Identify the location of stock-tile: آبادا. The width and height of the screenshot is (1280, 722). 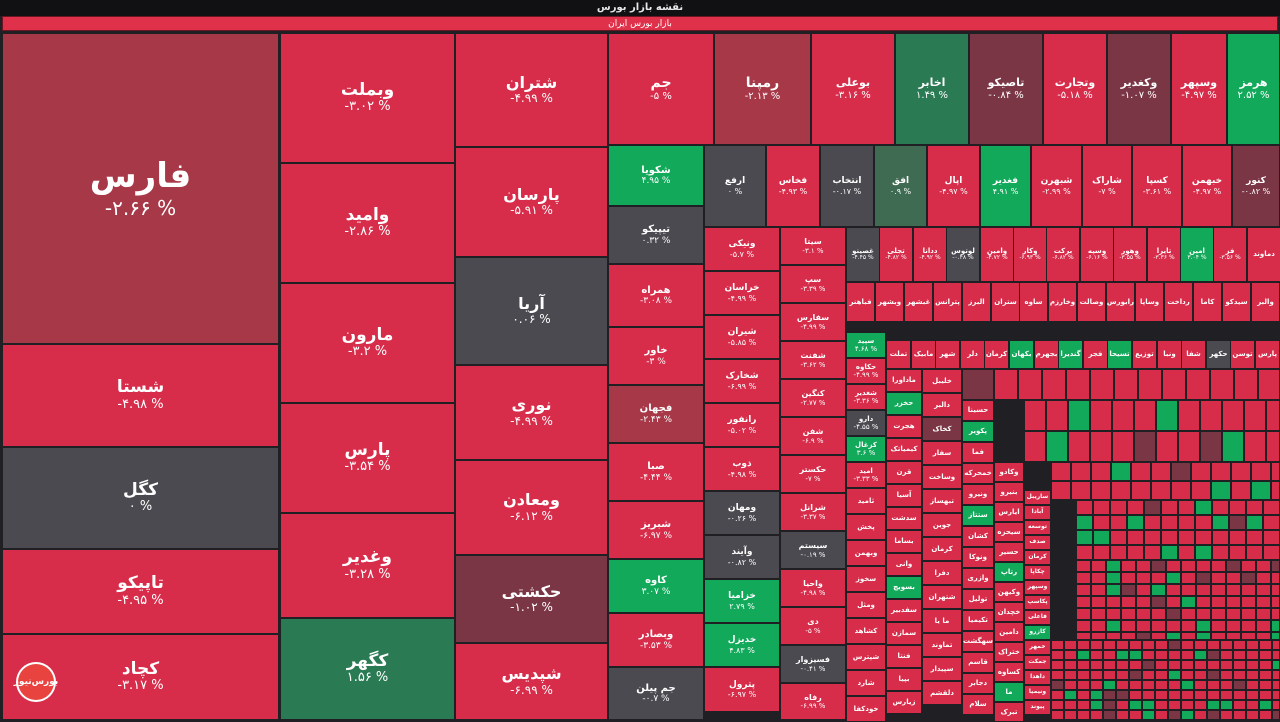
(1037, 512).